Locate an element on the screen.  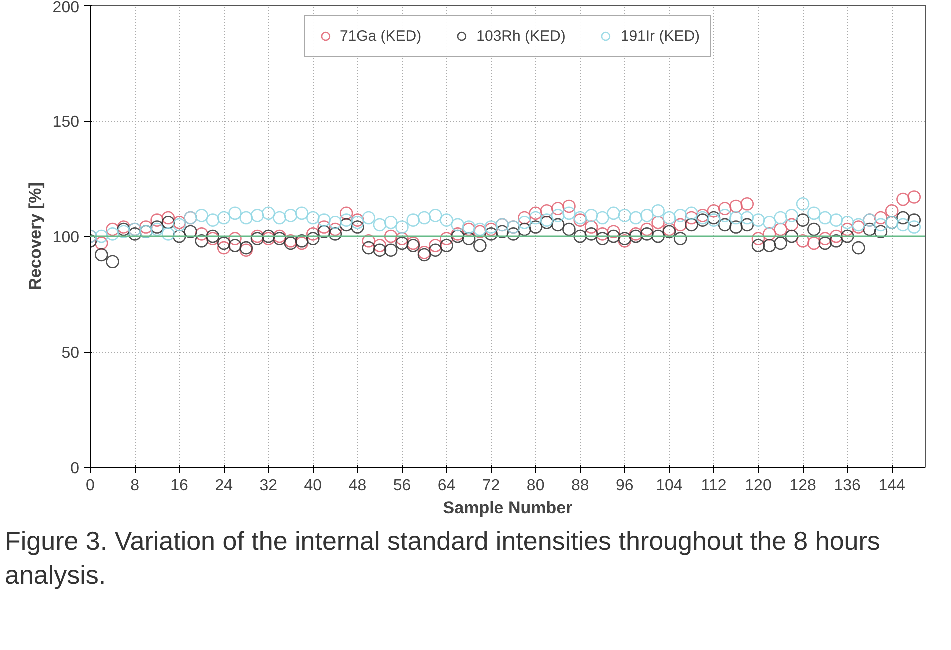
x-tick-label: 64 is located at coordinates (447, 486).